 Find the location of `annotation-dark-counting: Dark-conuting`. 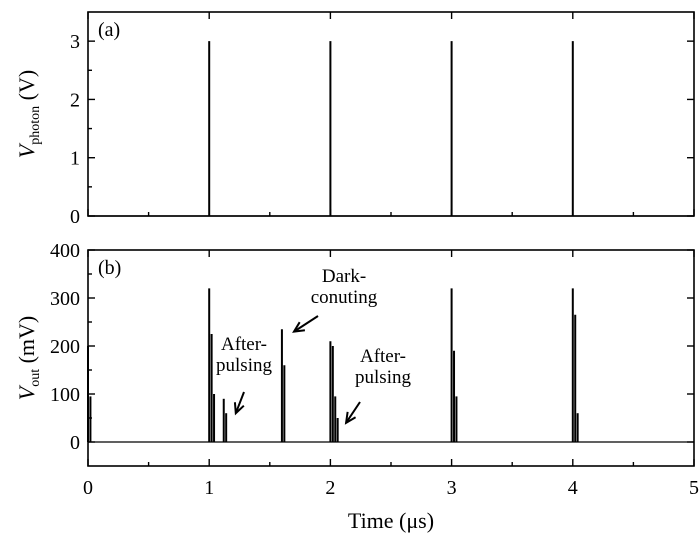

annotation-dark-counting: Dark-conuting is located at coordinates (335, 299).